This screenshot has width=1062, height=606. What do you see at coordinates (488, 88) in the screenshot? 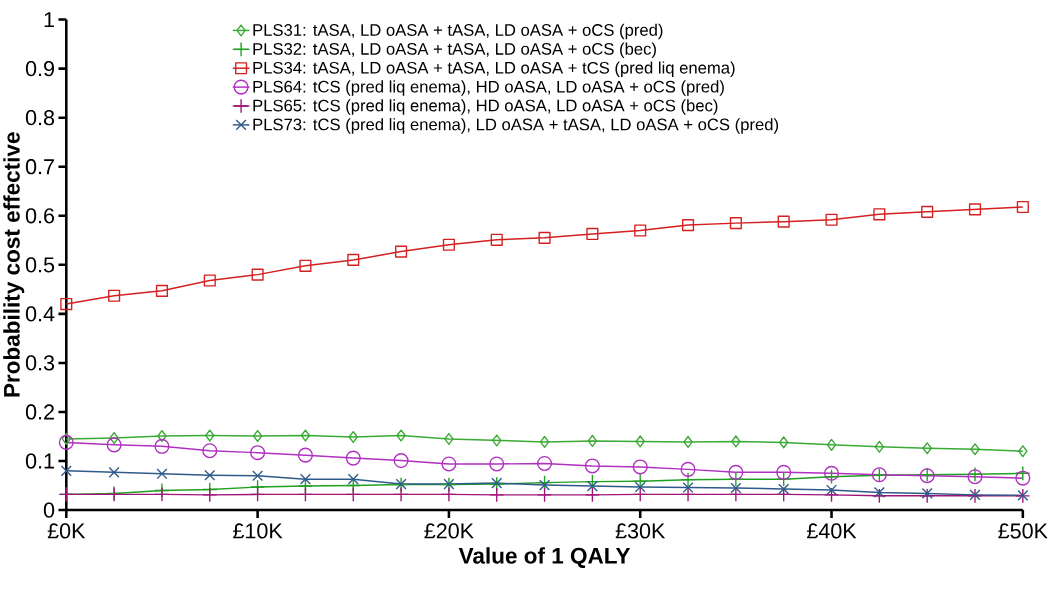
I see `legend-label: PLS64: tCS (pred liq enema), HD oASA, LD oASA + oCS (pred)` at bounding box center [488, 88].